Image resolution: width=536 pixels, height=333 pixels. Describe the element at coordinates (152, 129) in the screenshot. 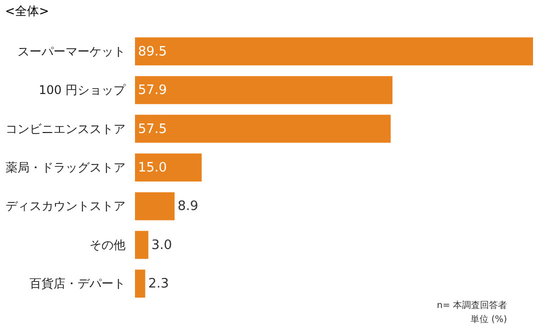

I see `data-label: 57.5` at that location.